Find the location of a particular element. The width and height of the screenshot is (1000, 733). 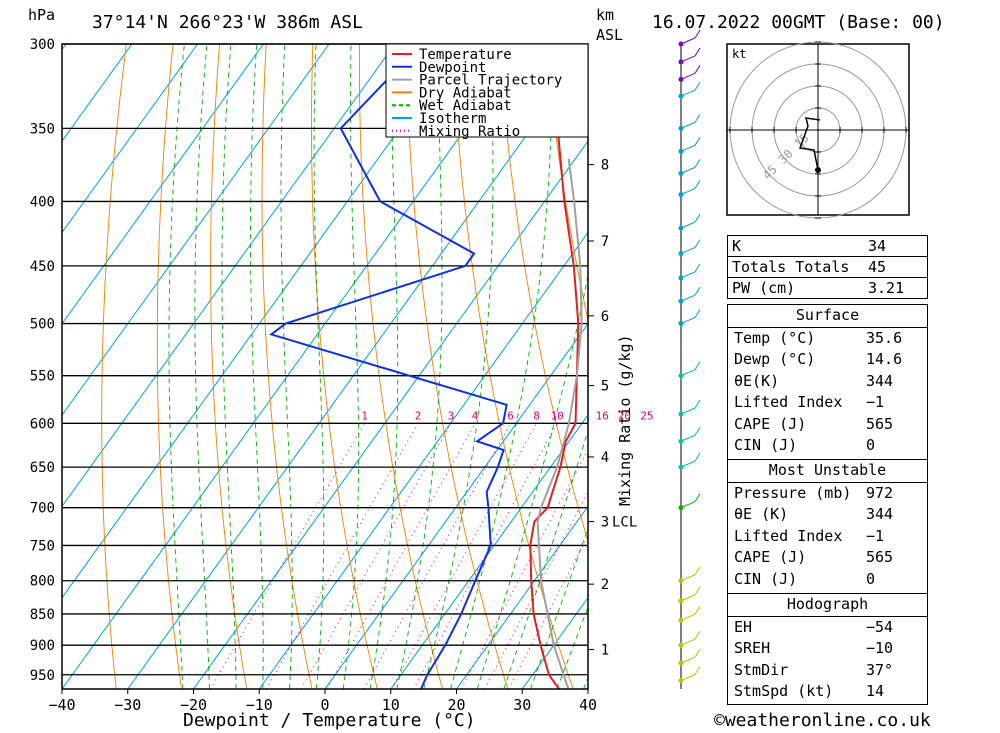

mixing-ratio-label: 10 is located at coordinates (557, 415).